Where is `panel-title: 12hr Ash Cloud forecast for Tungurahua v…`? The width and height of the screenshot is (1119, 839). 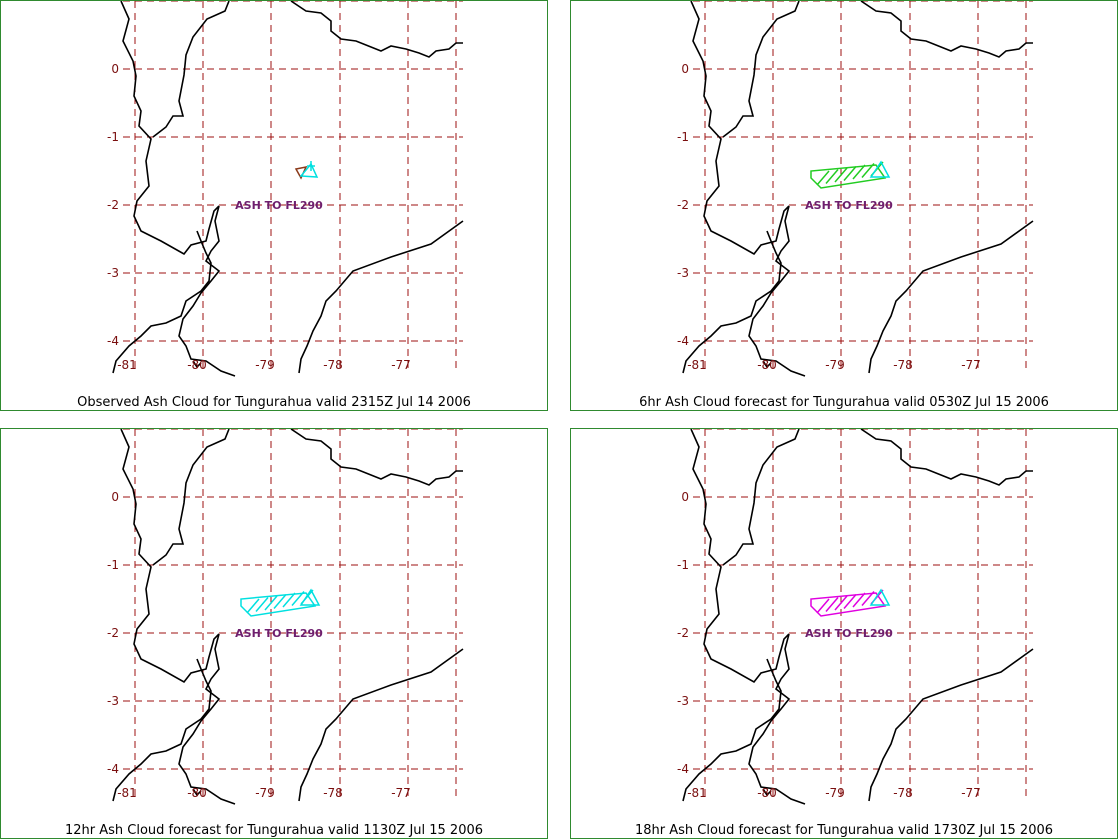
panel-title: 12hr Ash Cloud forecast for Tungurahua v… is located at coordinates (274, 830).